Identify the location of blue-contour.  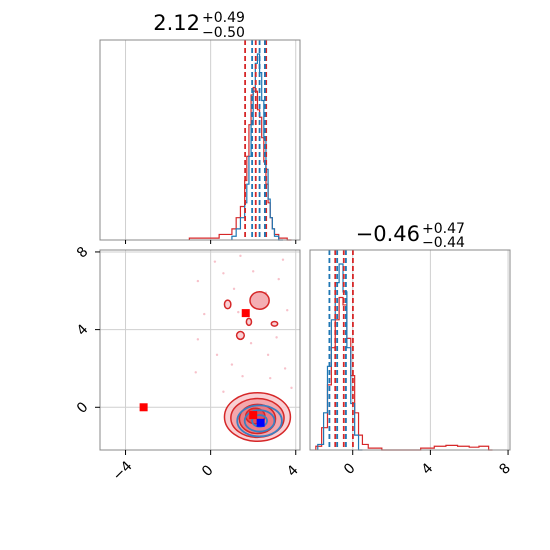
(259, 421).